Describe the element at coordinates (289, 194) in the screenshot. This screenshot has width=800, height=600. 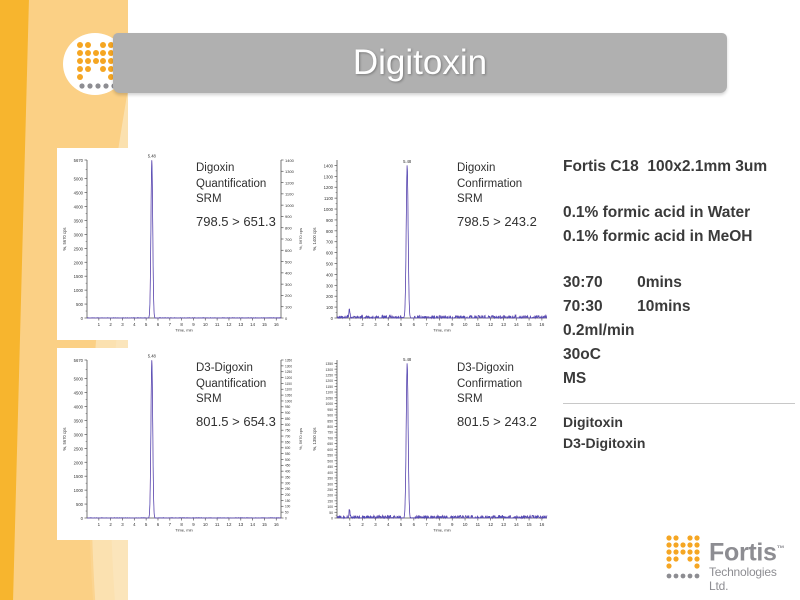
I see `svg-text: 1100` at that location.